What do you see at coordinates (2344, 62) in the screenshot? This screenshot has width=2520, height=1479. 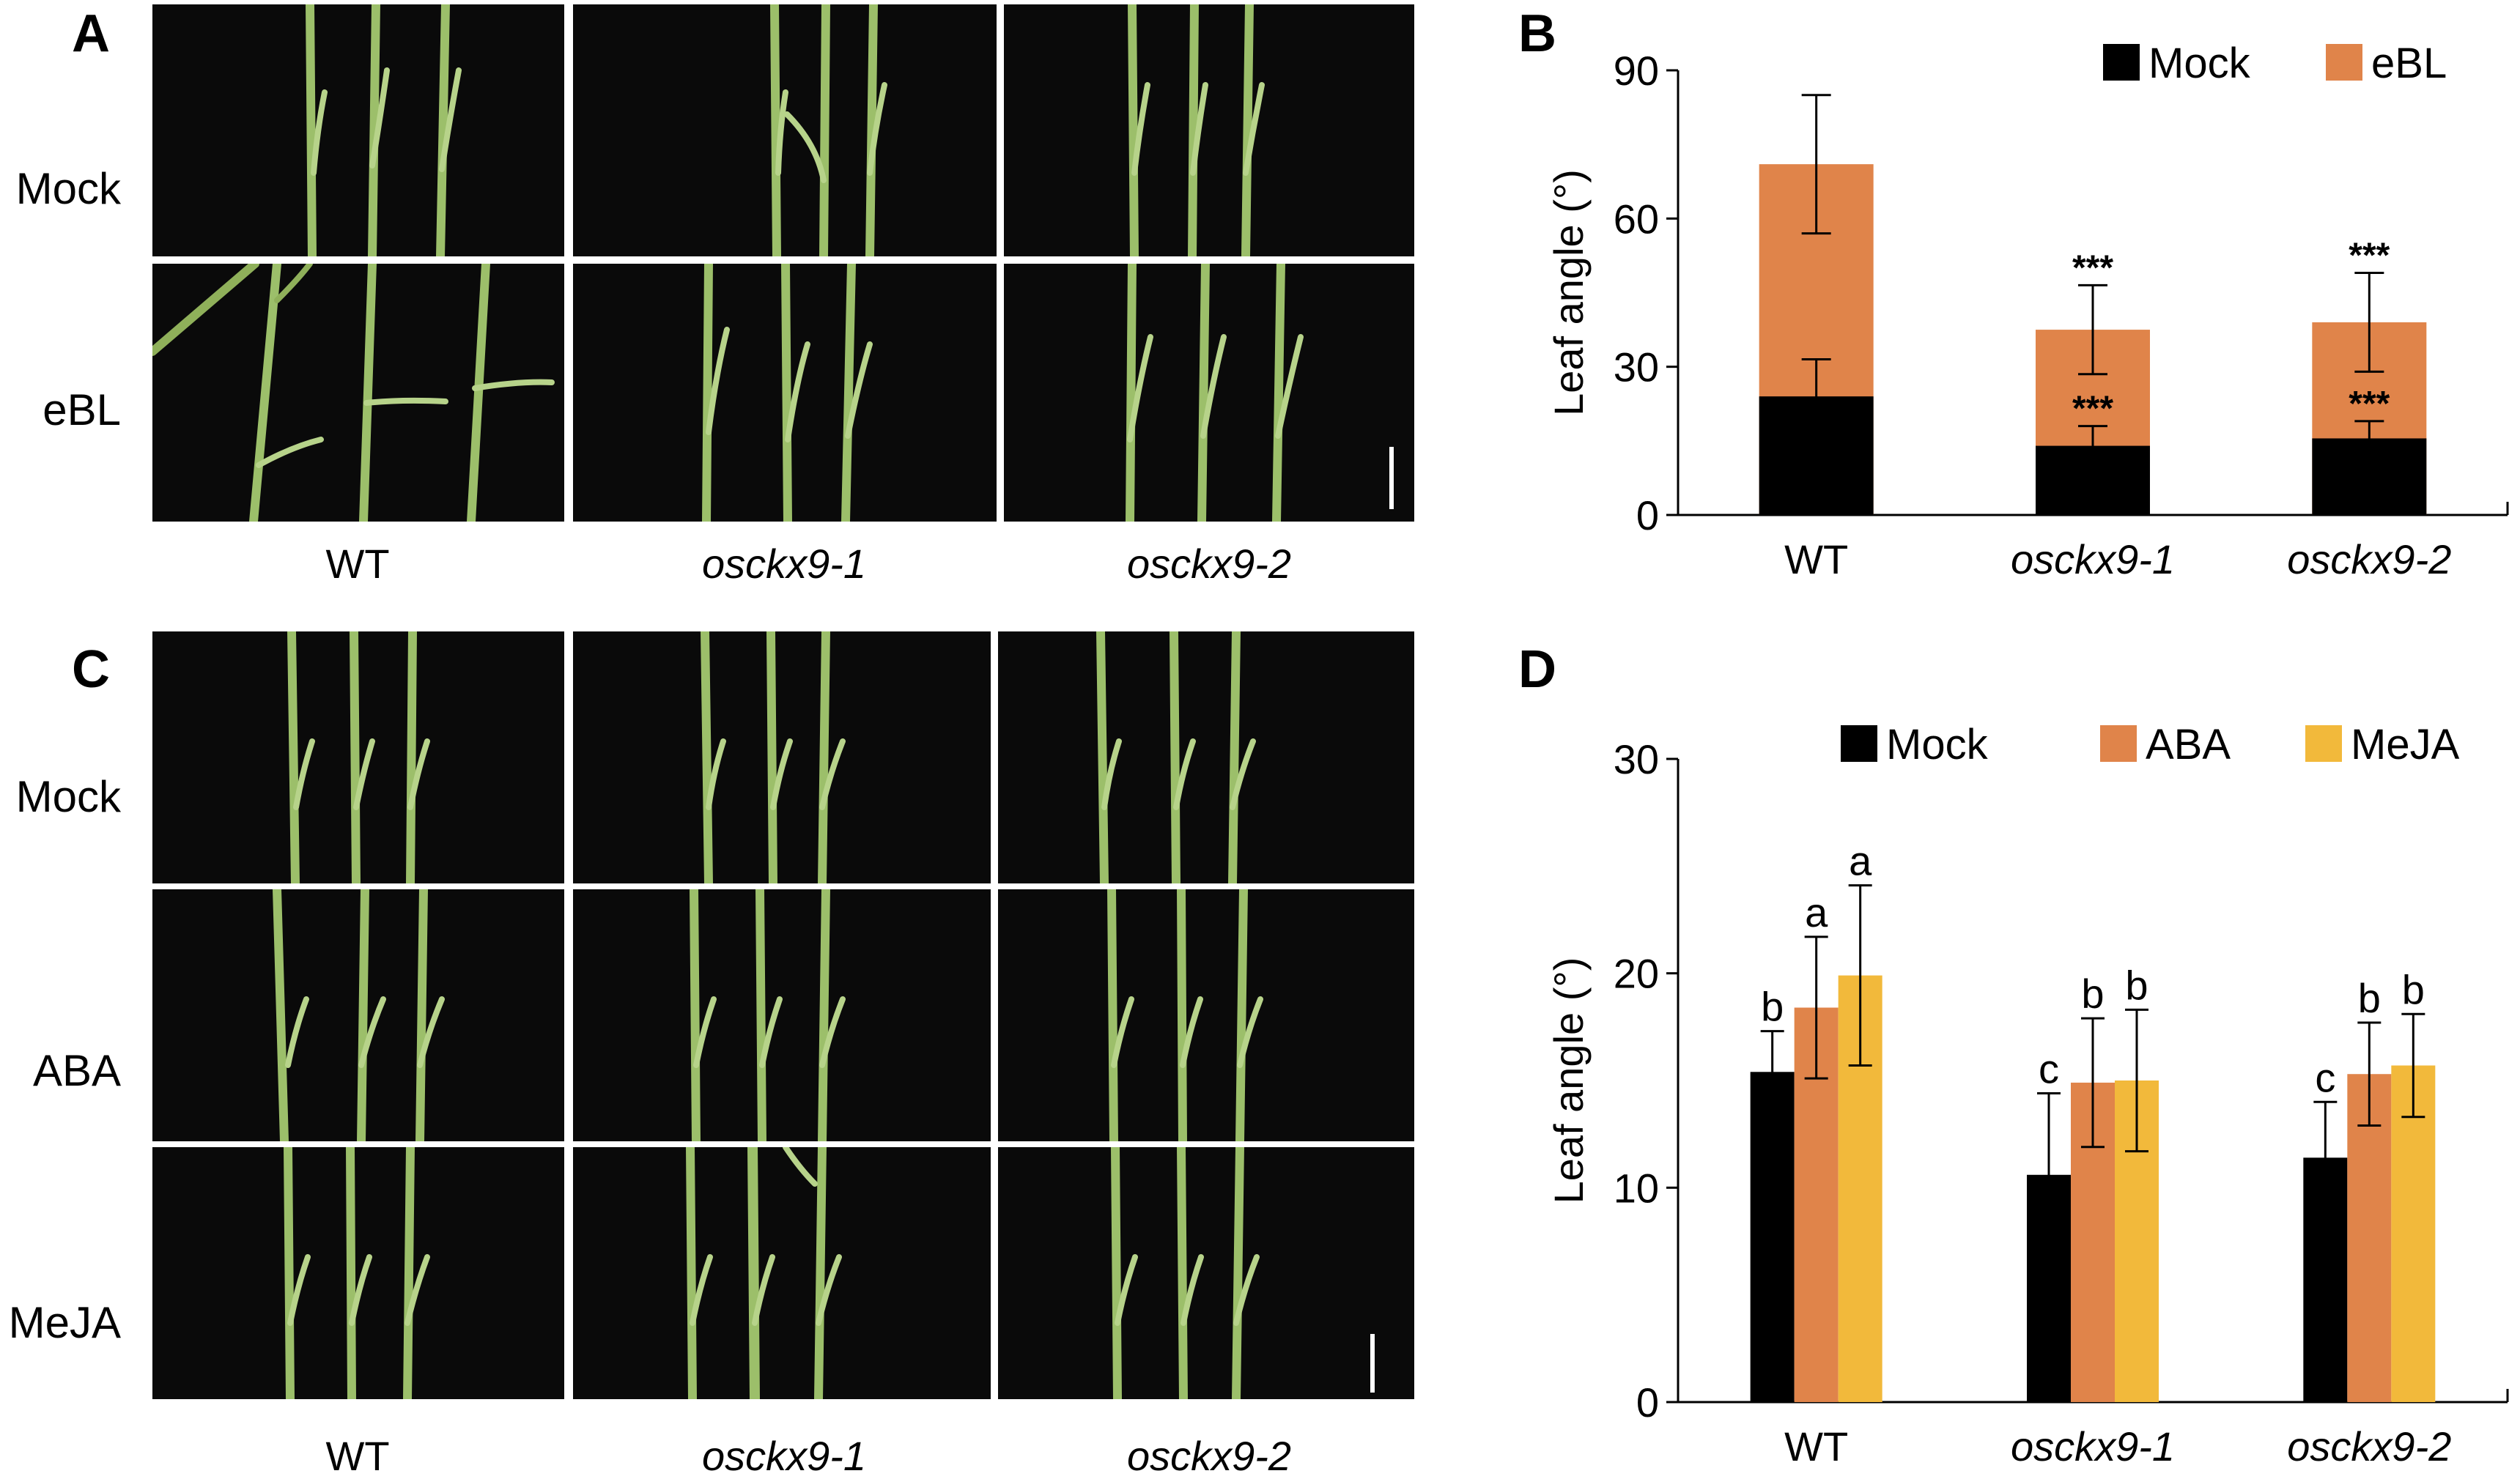 I see `legend-swatch-ebl` at bounding box center [2344, 62].